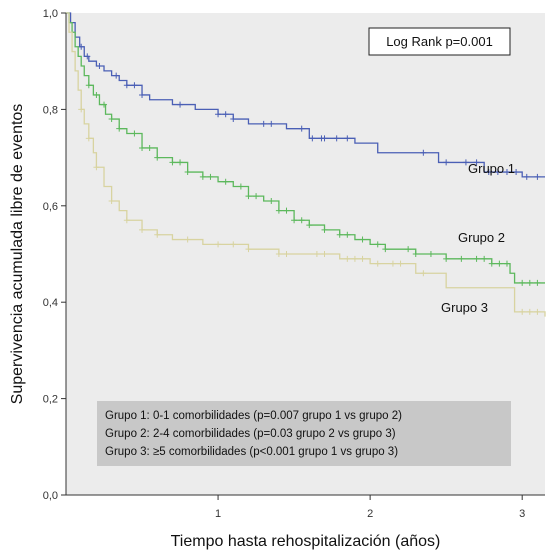 Image resolution: width=560 pixels, height=560 pixels. Describe the element at coordinates (370, 514) in the screenshot. I see `x-tick-label: 2` at that location.